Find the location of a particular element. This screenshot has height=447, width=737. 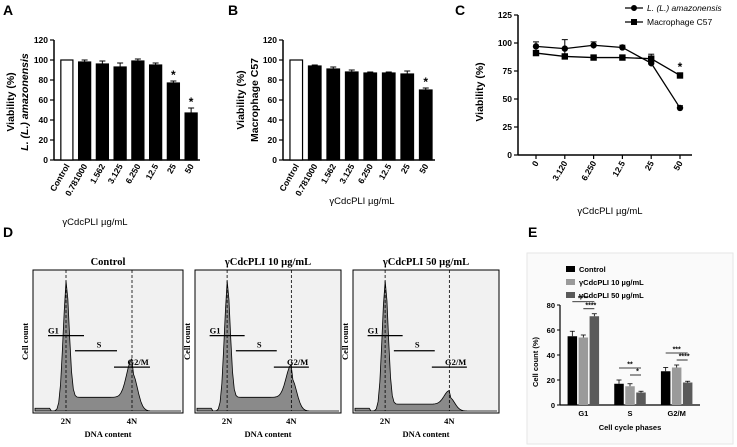

e-xtick-label: G2/M is located at coordinates (676, 413).